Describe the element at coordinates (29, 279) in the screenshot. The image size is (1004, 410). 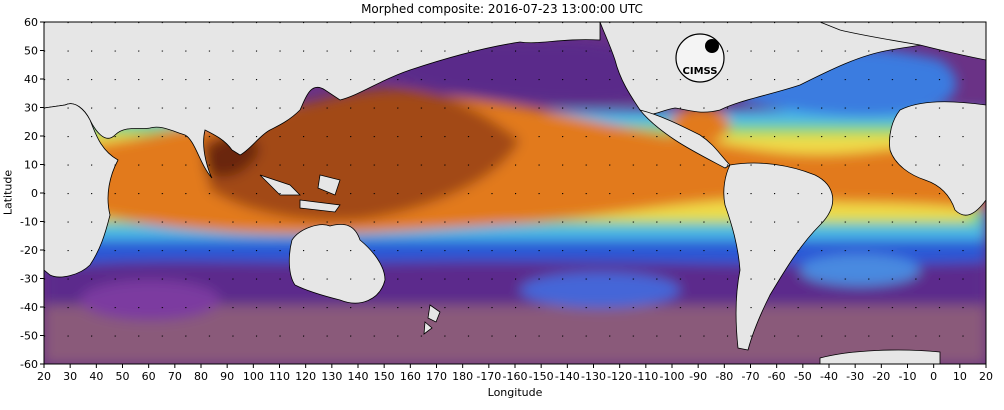
I see `y-tick-label: -30` at that location.